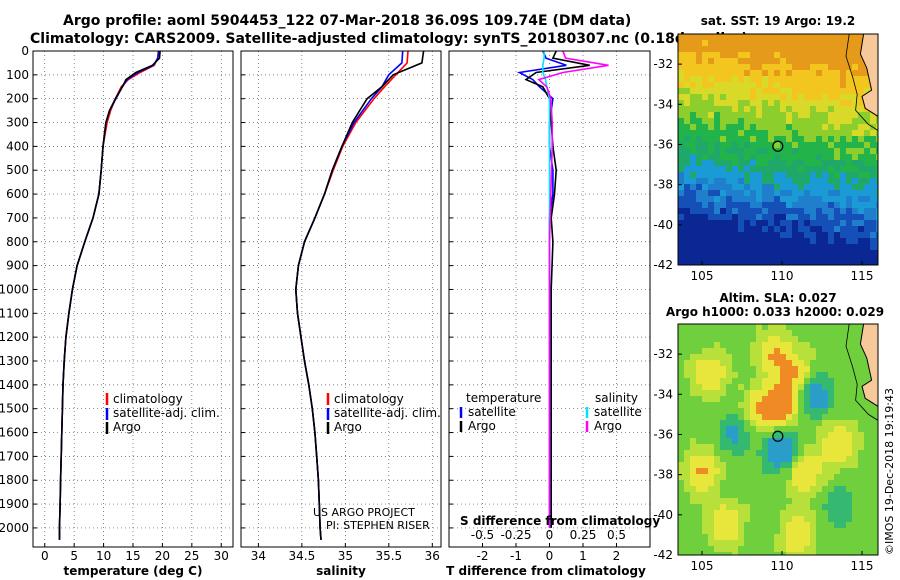 The image size is (900, 580). Describe the element at coordinates (862, 276) in the screenshot. I see `map-xtick-label: 115` at that location.